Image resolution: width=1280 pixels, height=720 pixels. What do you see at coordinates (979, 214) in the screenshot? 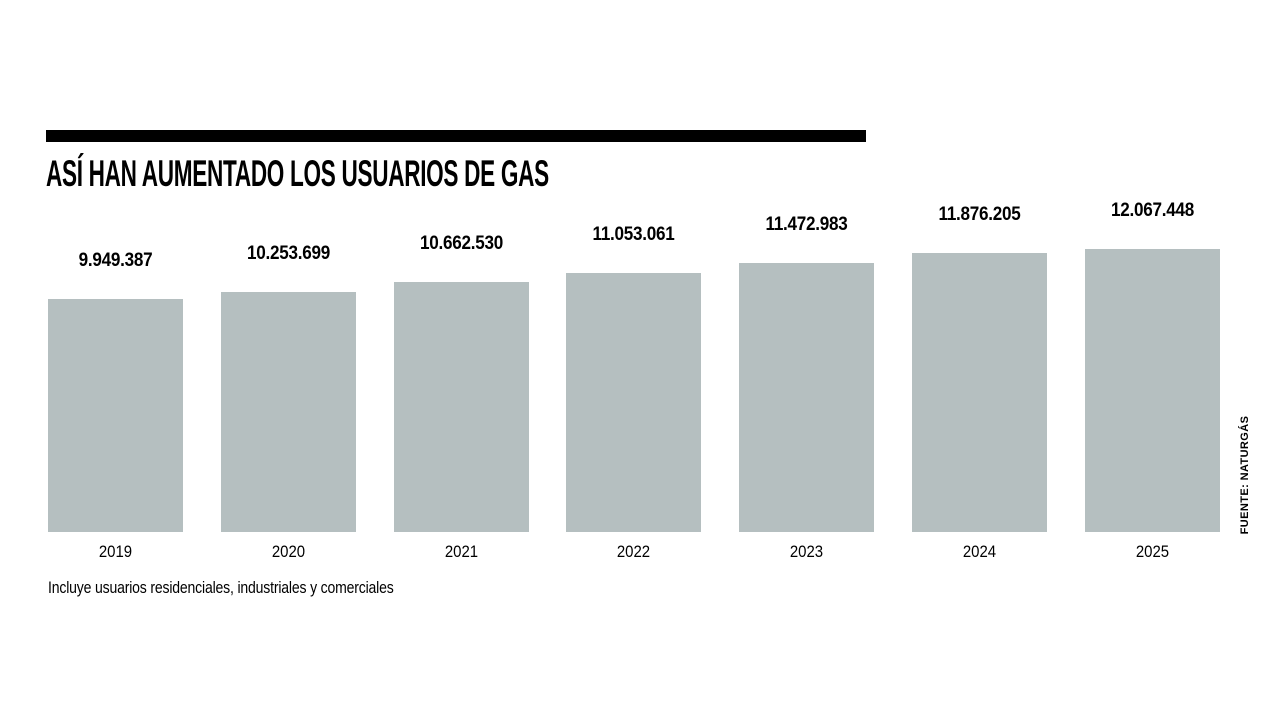
I see `bar-value-label: 11.876.205` at bounding box center [979, 214].